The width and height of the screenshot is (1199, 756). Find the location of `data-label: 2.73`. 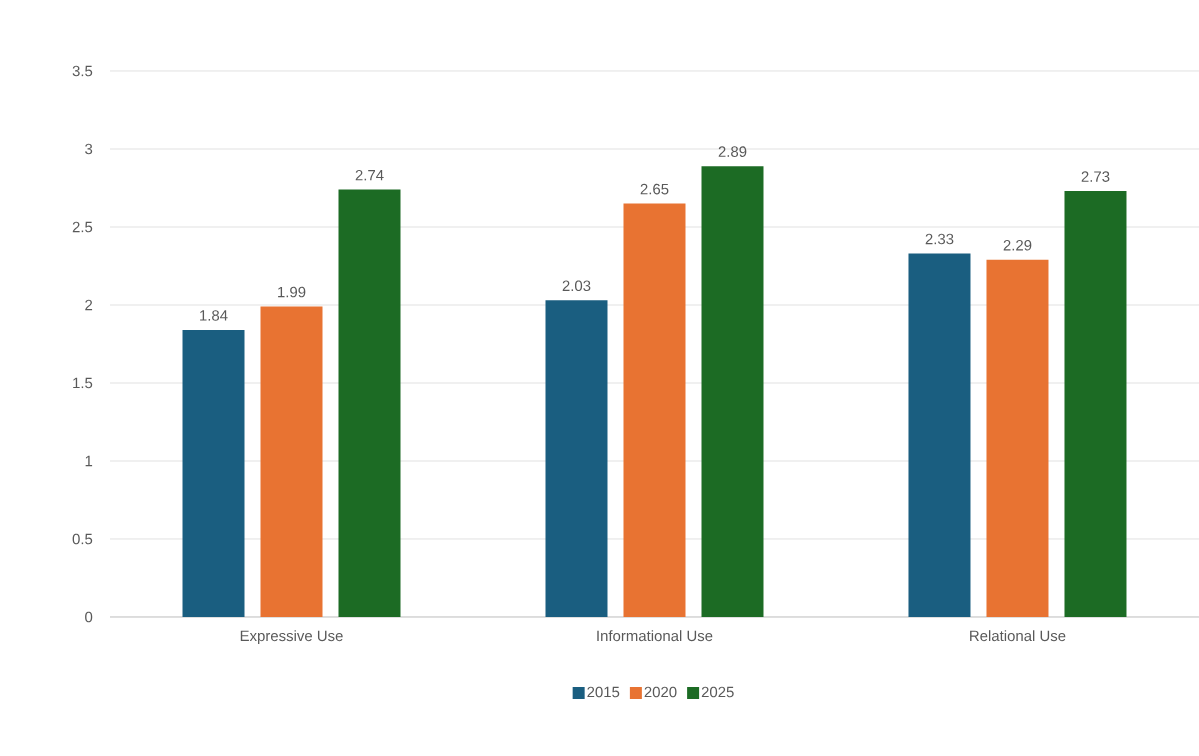

data-label: 2.73 is located at coordinates (1095, 176).